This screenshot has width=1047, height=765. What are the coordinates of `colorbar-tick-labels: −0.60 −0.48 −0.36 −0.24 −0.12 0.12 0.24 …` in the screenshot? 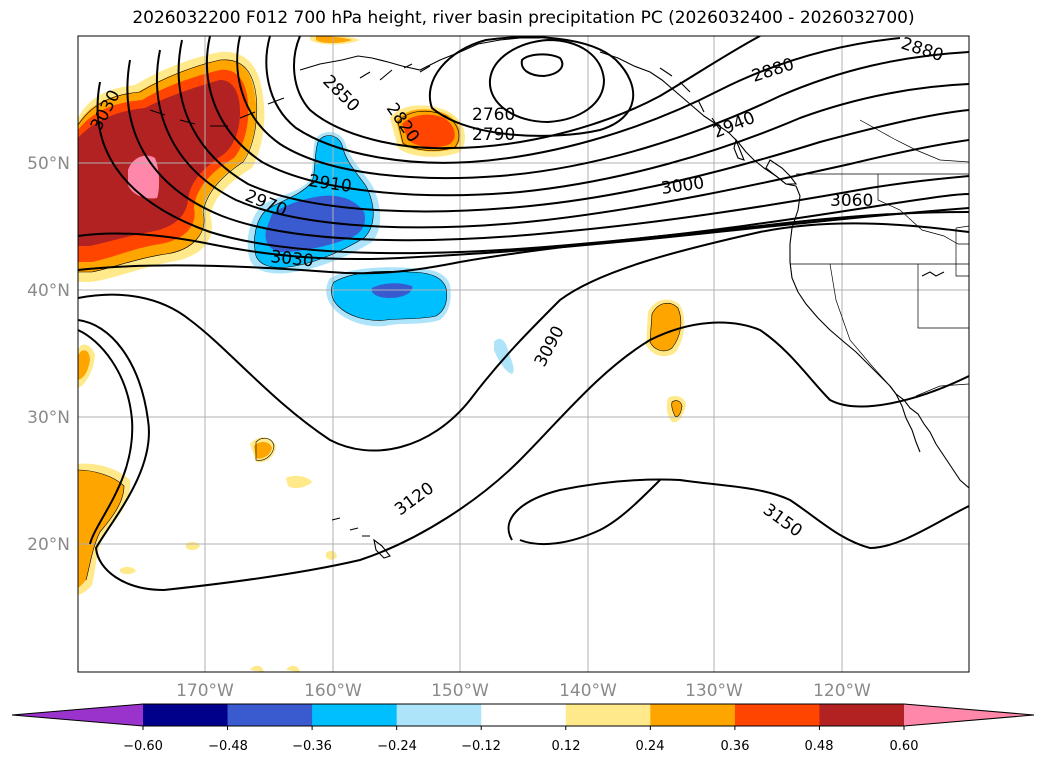 It's located at (520, 746).